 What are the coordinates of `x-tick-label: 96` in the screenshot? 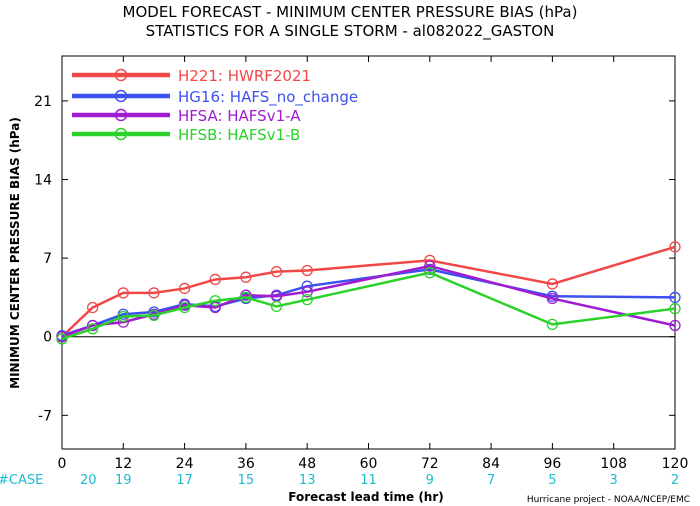 It's located at (552, 464).